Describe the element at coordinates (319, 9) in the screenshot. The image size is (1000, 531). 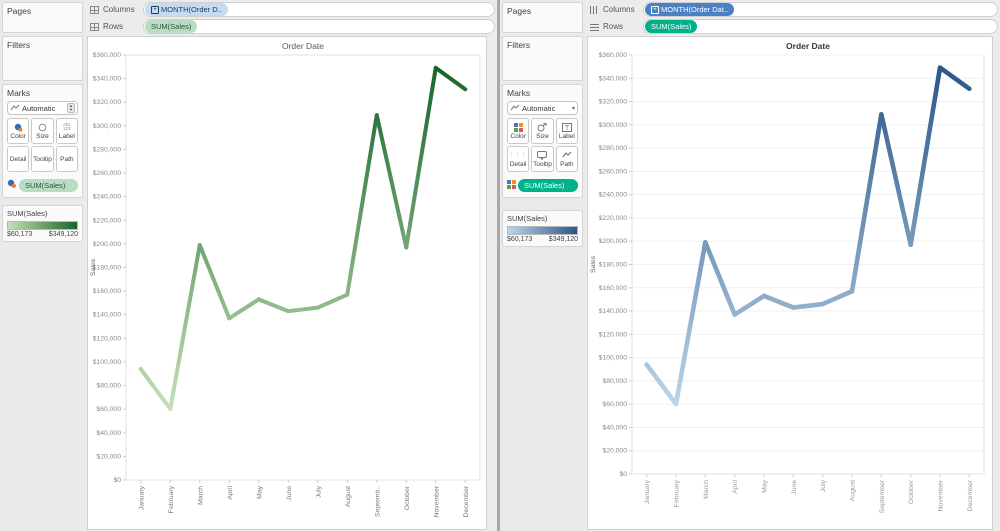
I see `columns-track: + MONTH(Order D..` at that location.